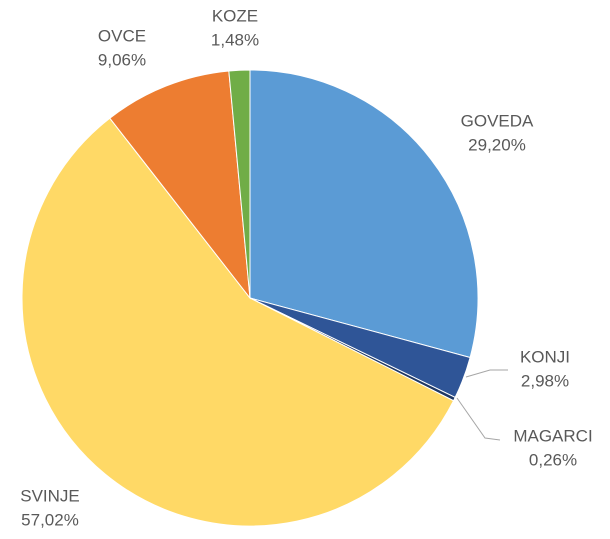  I want to click on slice-label: MAGARCI, so click(552, 435).